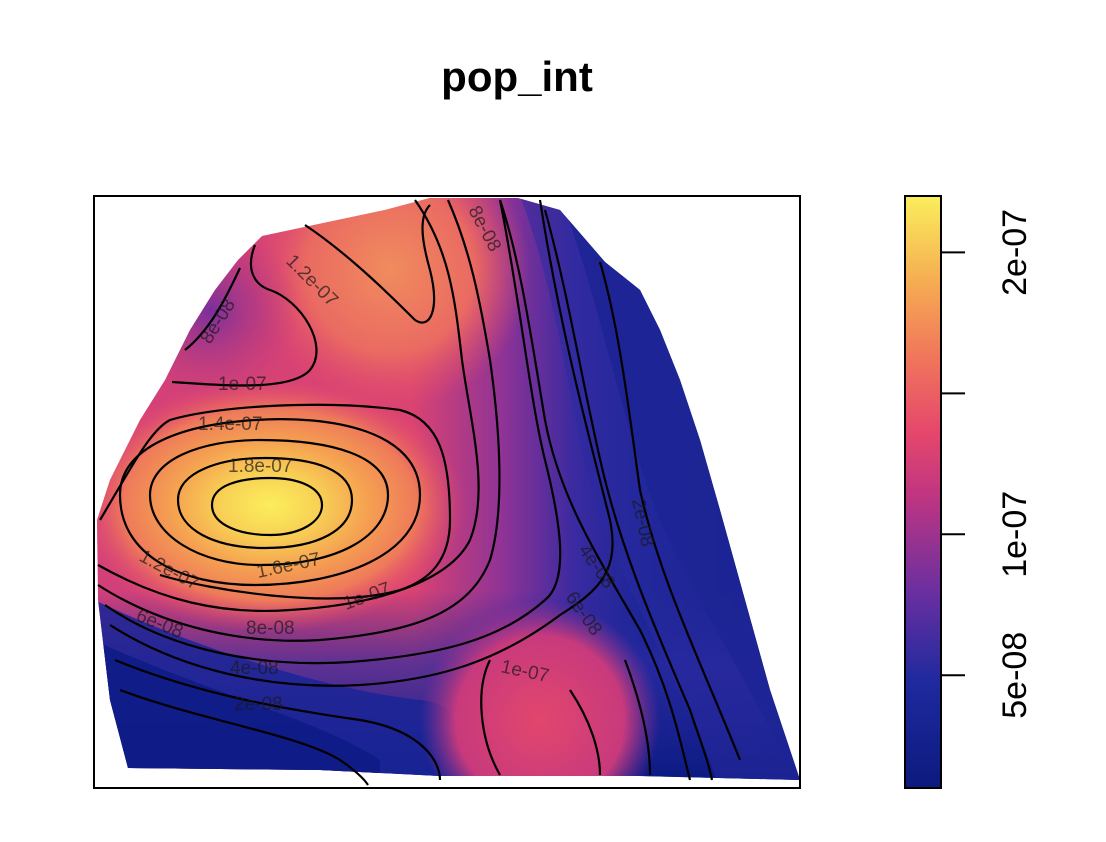 Image resolution: width=1106 pixels, height=842 pixels. I want to click on color-legend: 5e-08 1e-07 2e-07, so click(969, 492).